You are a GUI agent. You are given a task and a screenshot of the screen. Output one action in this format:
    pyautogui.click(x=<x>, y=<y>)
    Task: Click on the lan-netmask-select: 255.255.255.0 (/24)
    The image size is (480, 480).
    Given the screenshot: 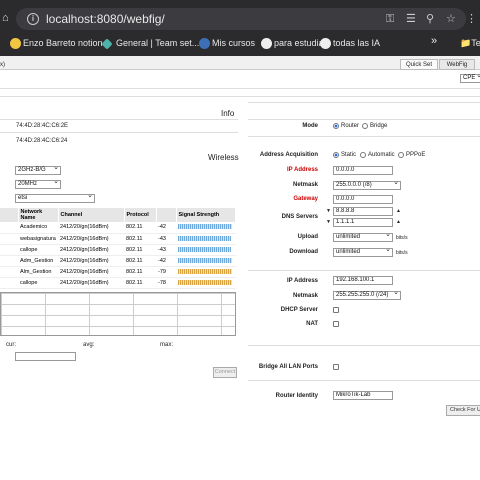 What is the action you would take?
    pyautogui.click(x=367, y=294)
    